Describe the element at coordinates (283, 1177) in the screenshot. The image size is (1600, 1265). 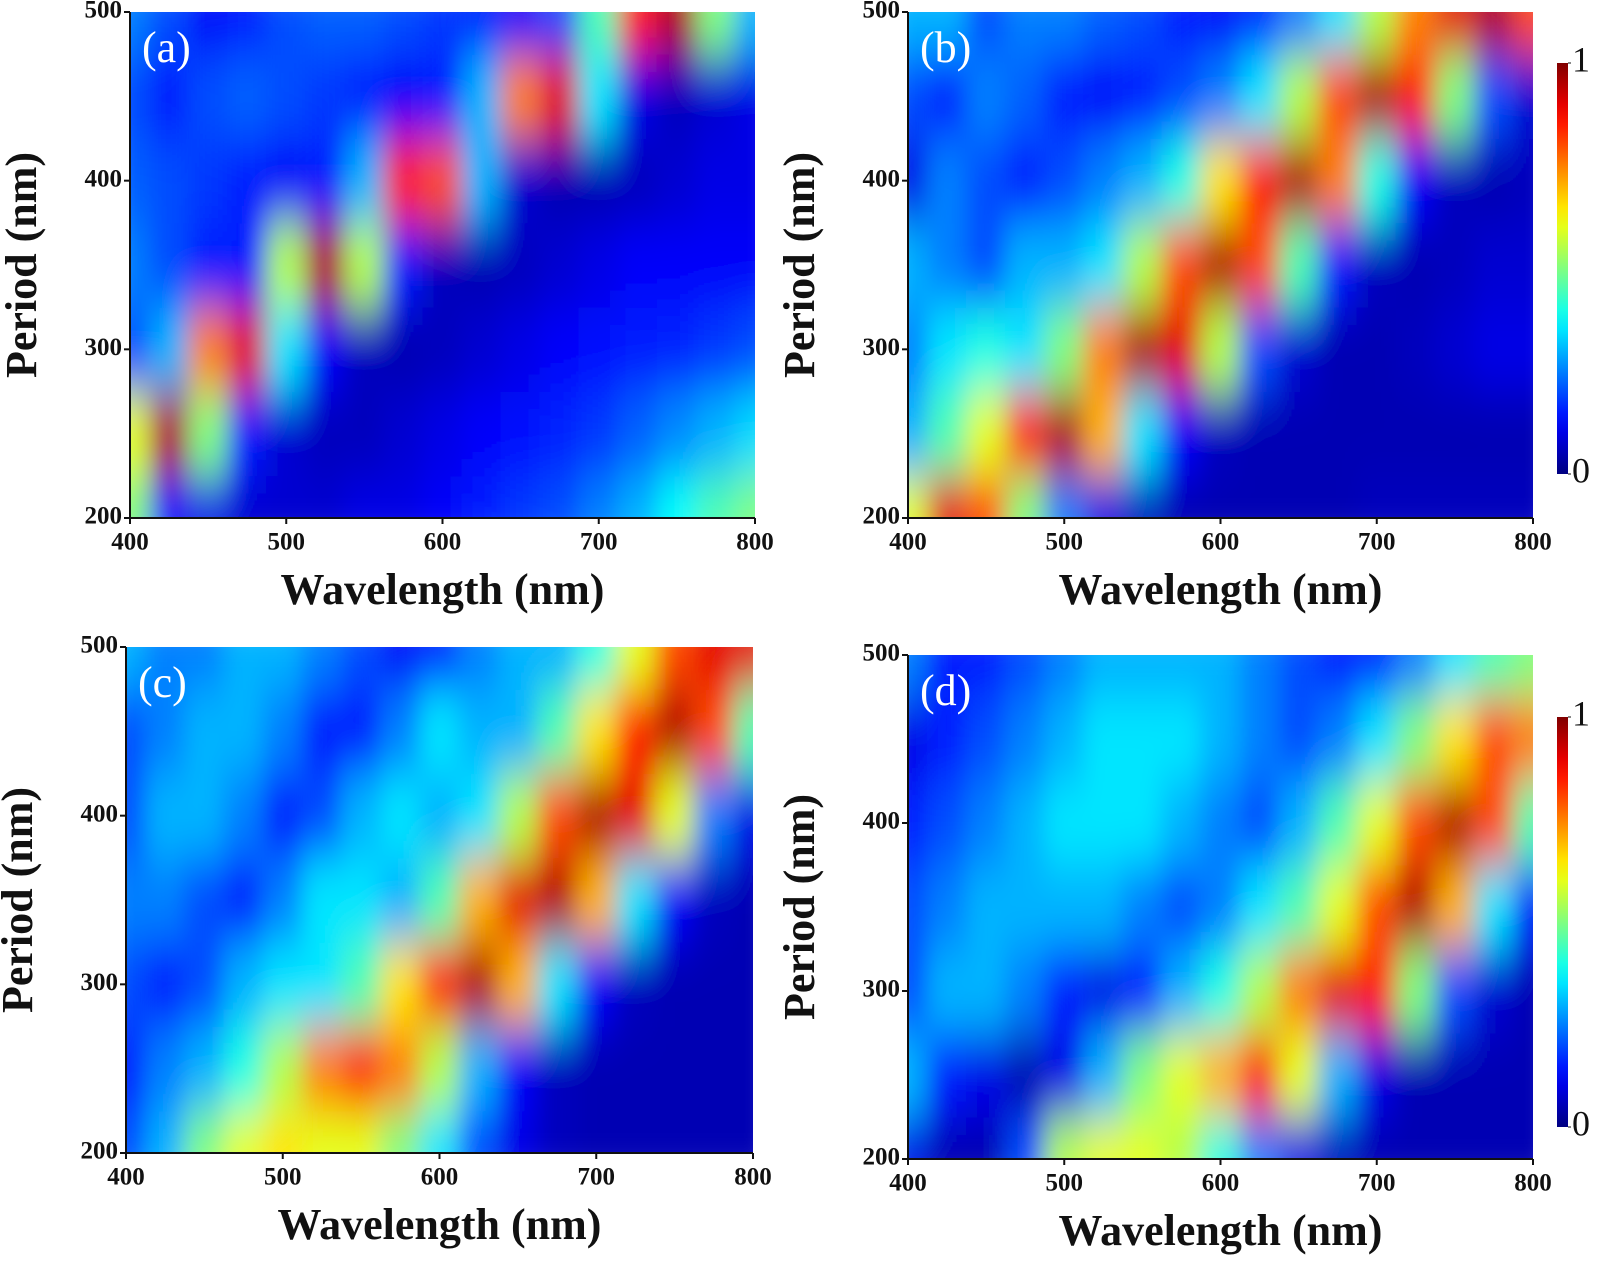
I see `x-tick-label: 500` at that location.